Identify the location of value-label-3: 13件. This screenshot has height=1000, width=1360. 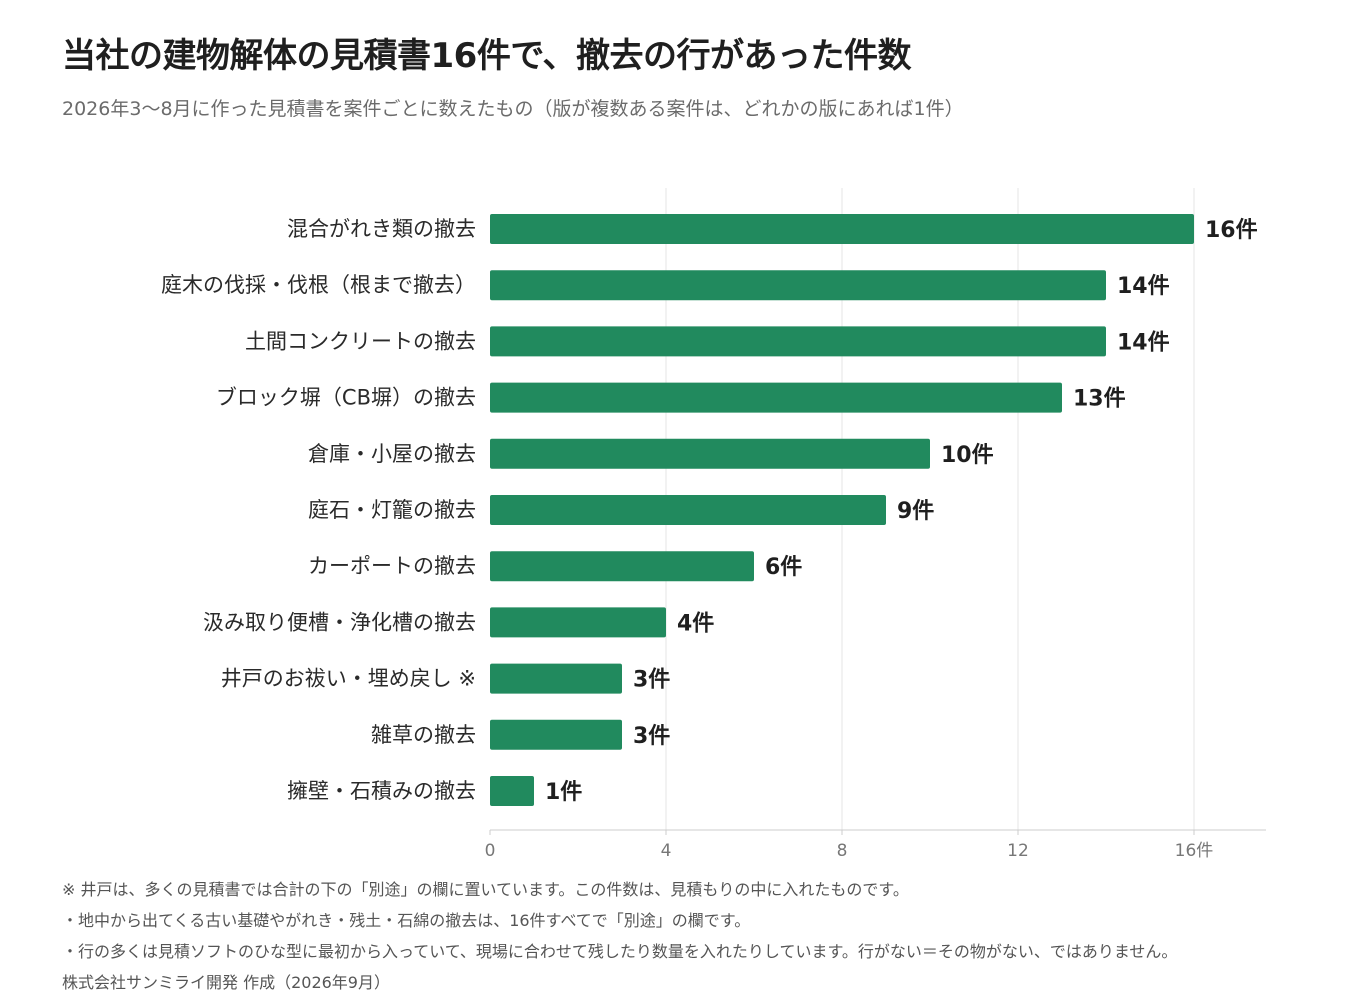
(1099, 399).